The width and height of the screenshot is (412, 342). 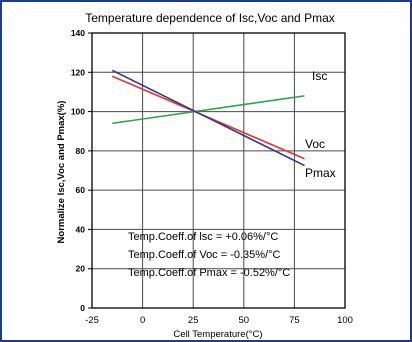 I want to click on series-lines, so click(x=208, y=118).